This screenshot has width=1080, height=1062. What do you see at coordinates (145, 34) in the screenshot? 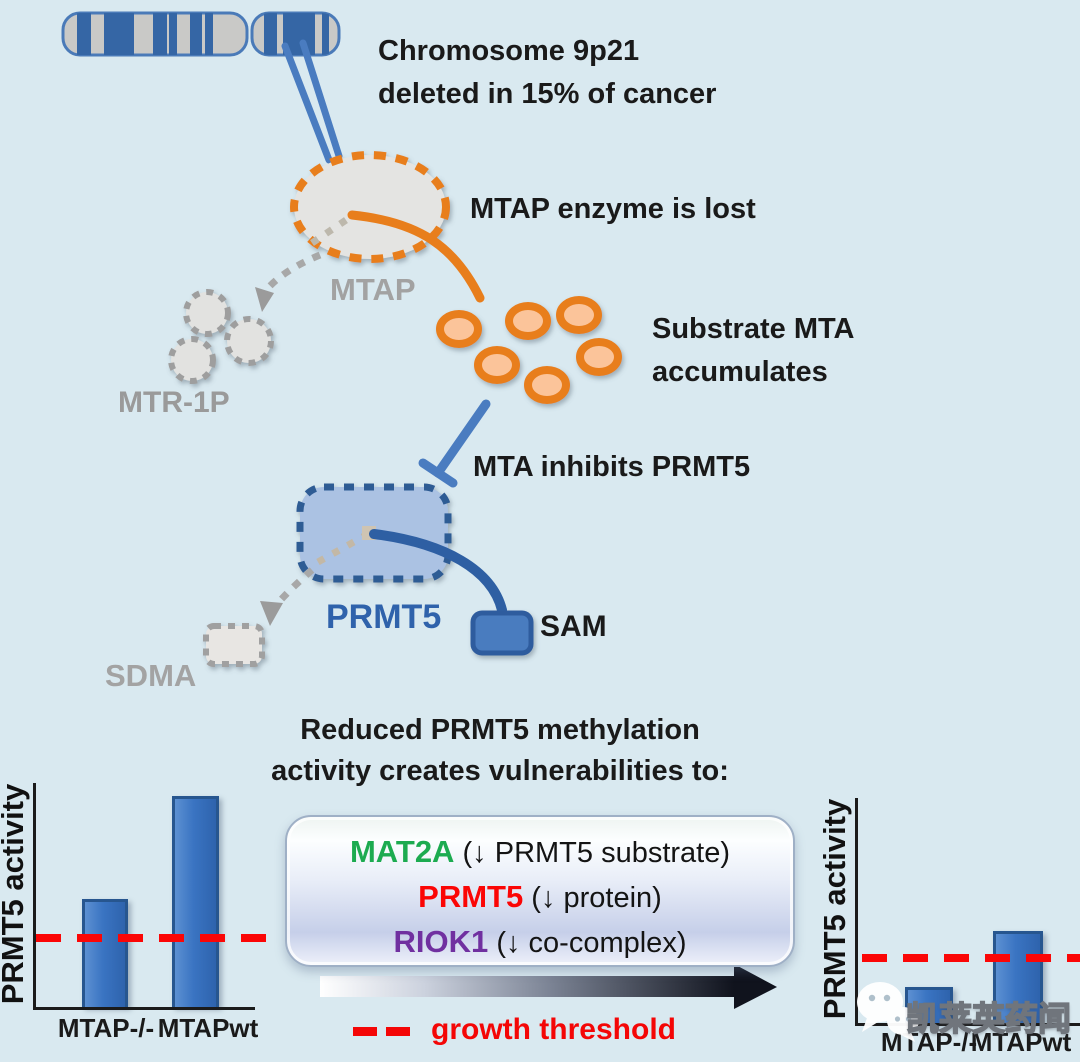
I see `chromosome-bands-left` at bounding box center [145, 34].